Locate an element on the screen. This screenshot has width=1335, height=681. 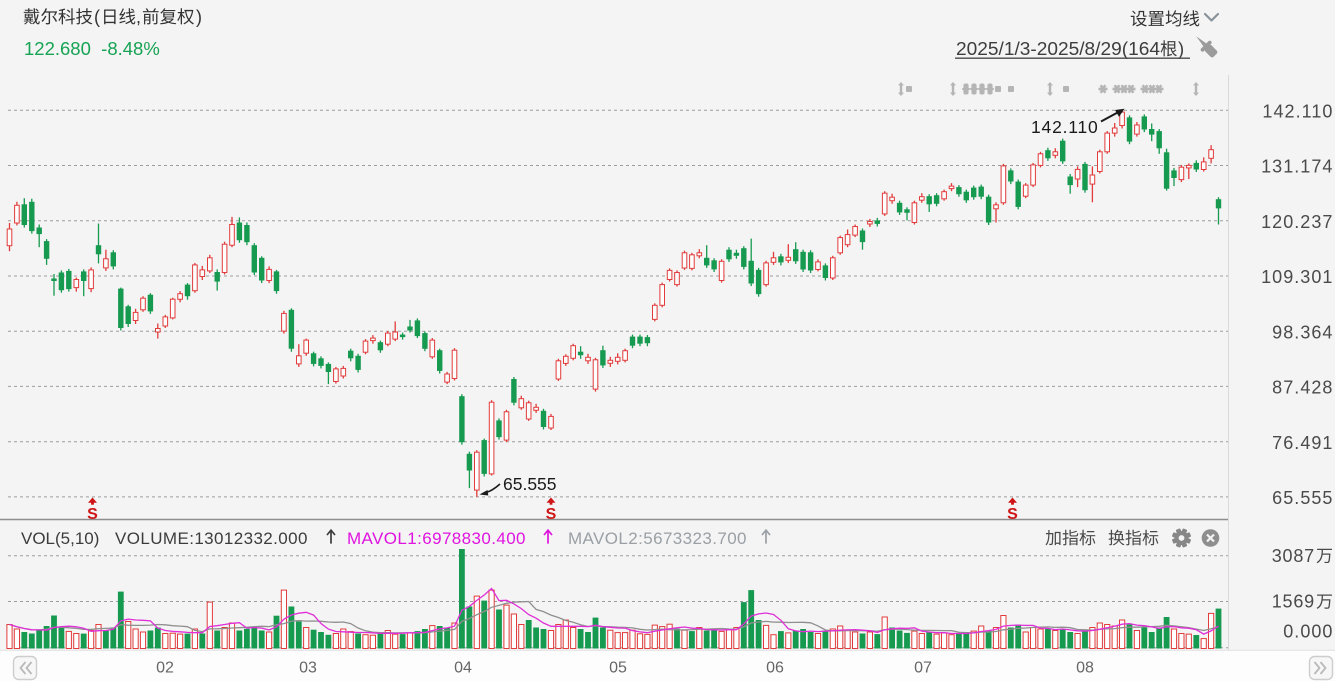
svg-text: 120.237 is located at coordinates (1297, 222).